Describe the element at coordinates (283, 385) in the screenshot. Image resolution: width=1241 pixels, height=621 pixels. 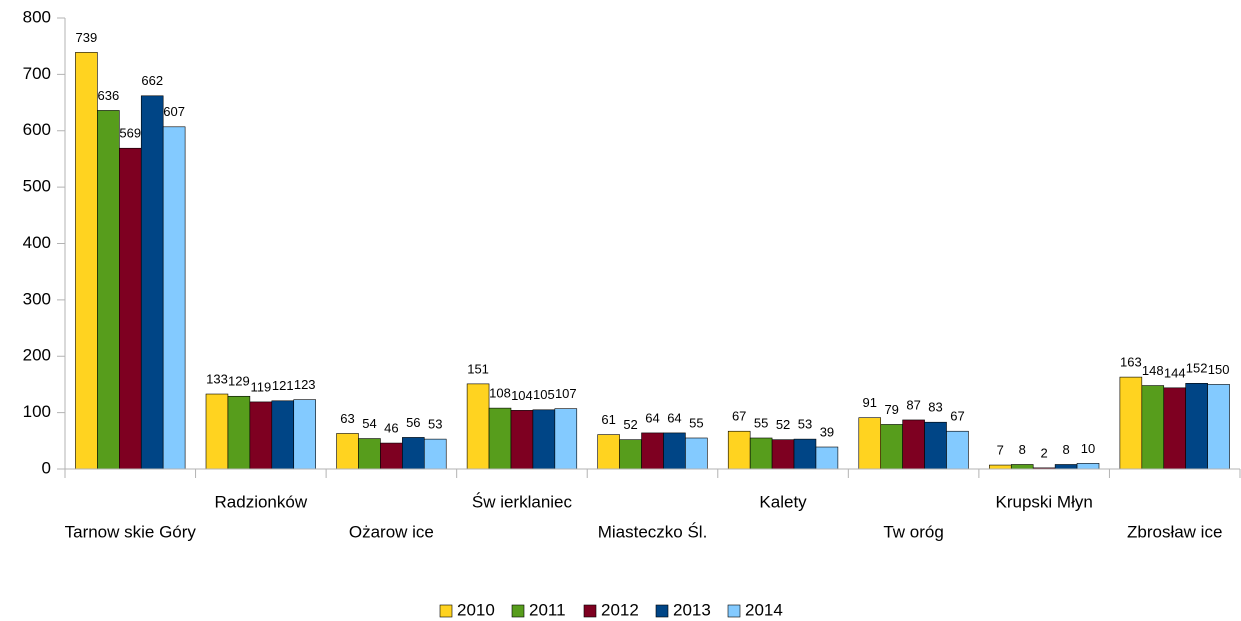
I see `value-label: 121` at that location.